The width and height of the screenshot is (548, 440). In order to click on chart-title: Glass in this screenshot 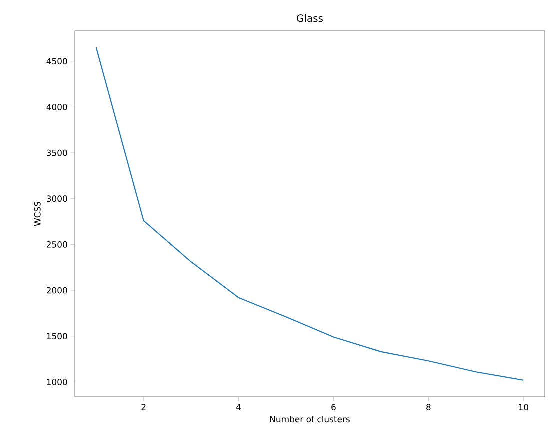, I will do `click(310, 18)`.